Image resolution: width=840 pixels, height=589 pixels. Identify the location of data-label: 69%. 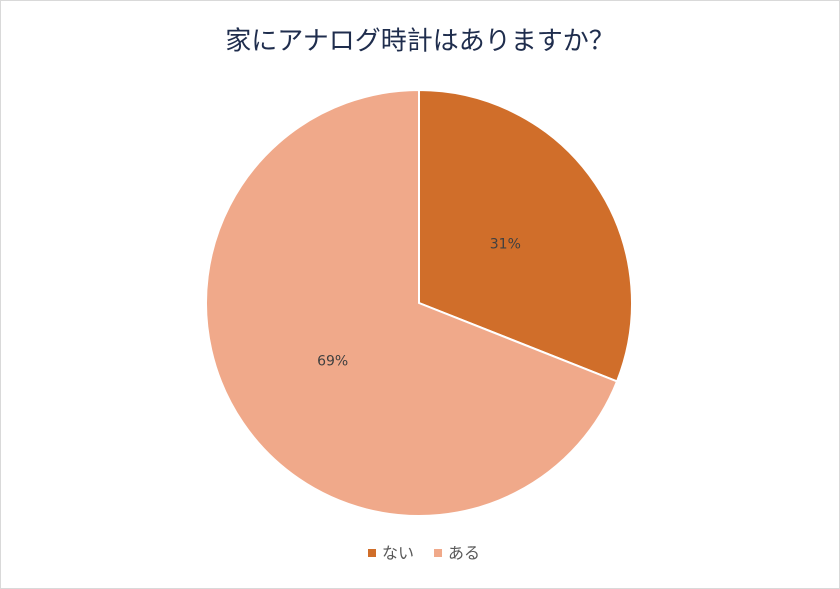
(332, 362).